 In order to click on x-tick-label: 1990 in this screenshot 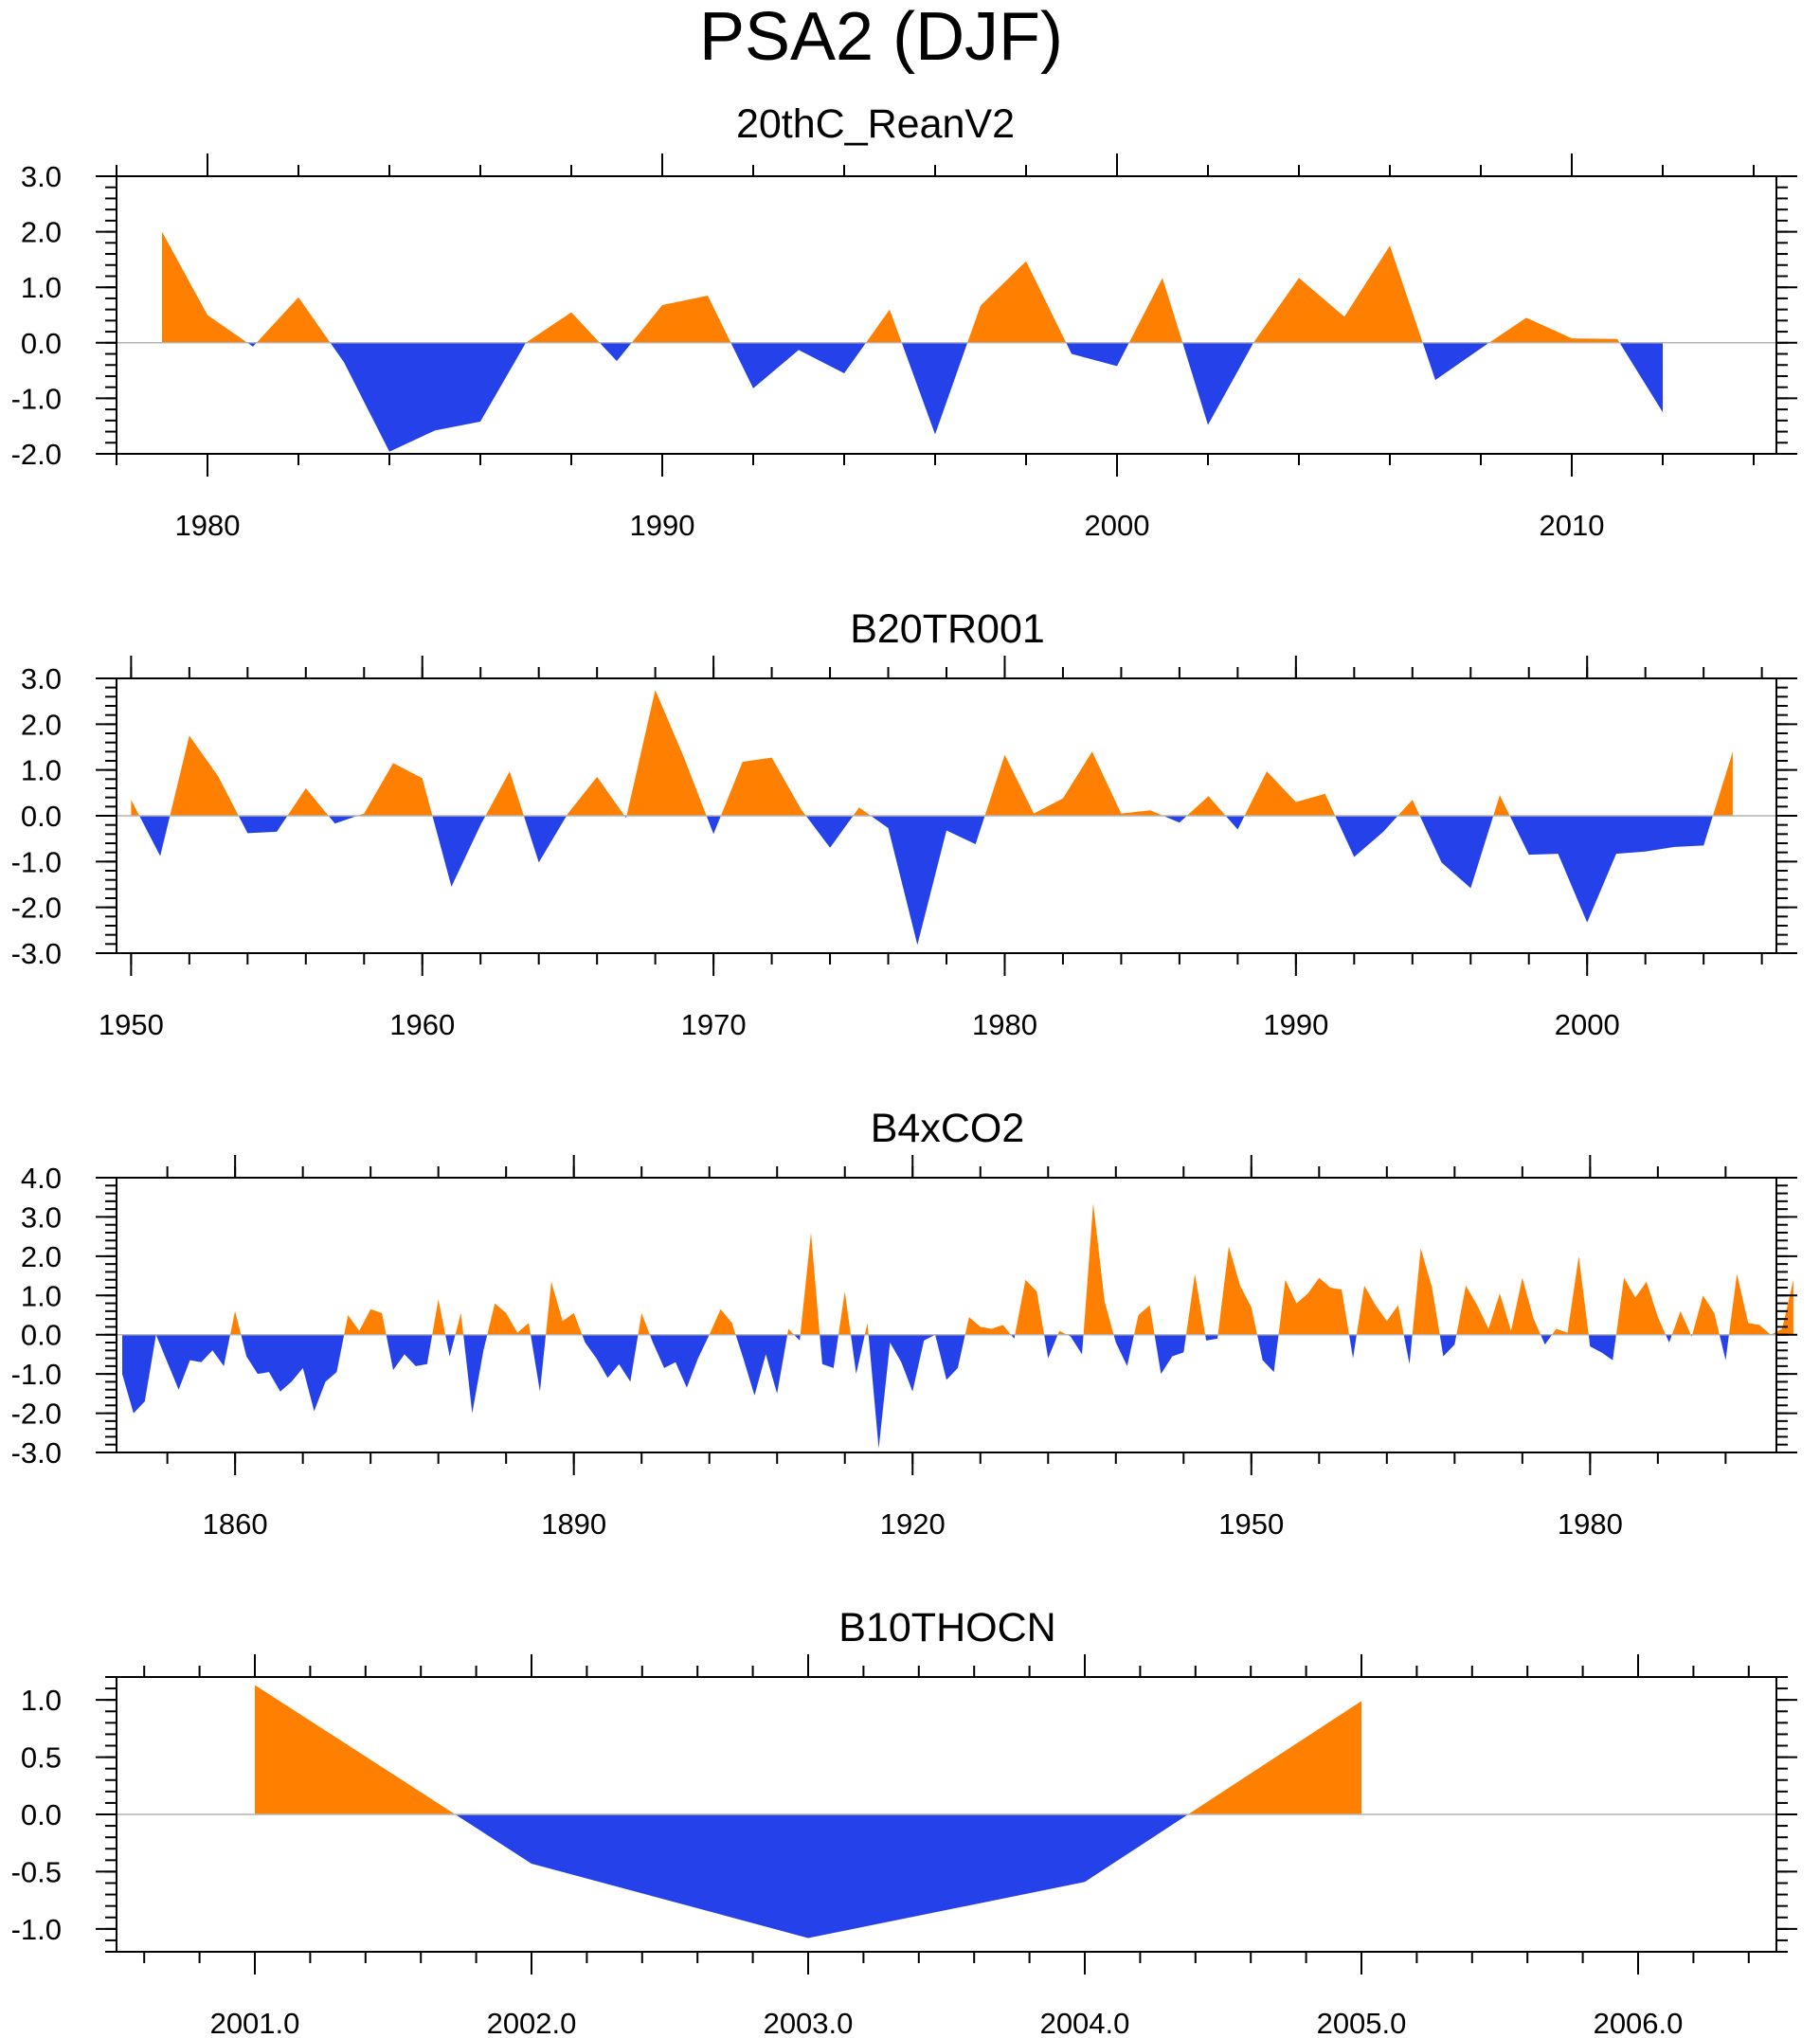, I will do `click(662, 525)`.